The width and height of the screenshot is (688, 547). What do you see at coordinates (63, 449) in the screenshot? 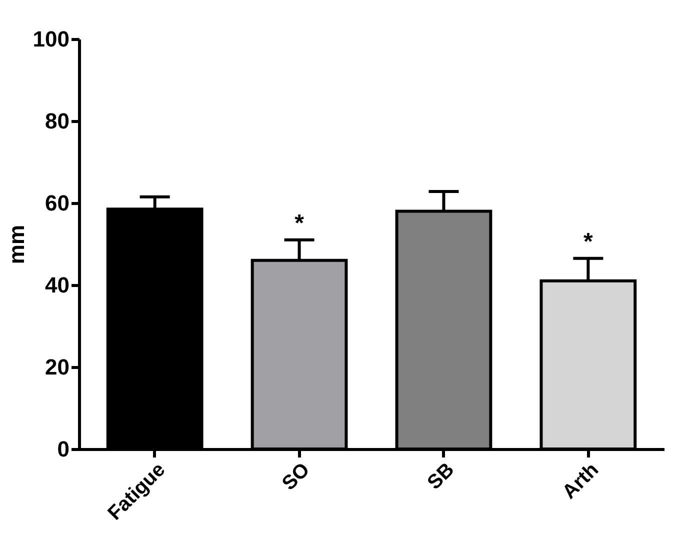
I see `y-tick-label: 0` at bounding box center [63, 449].